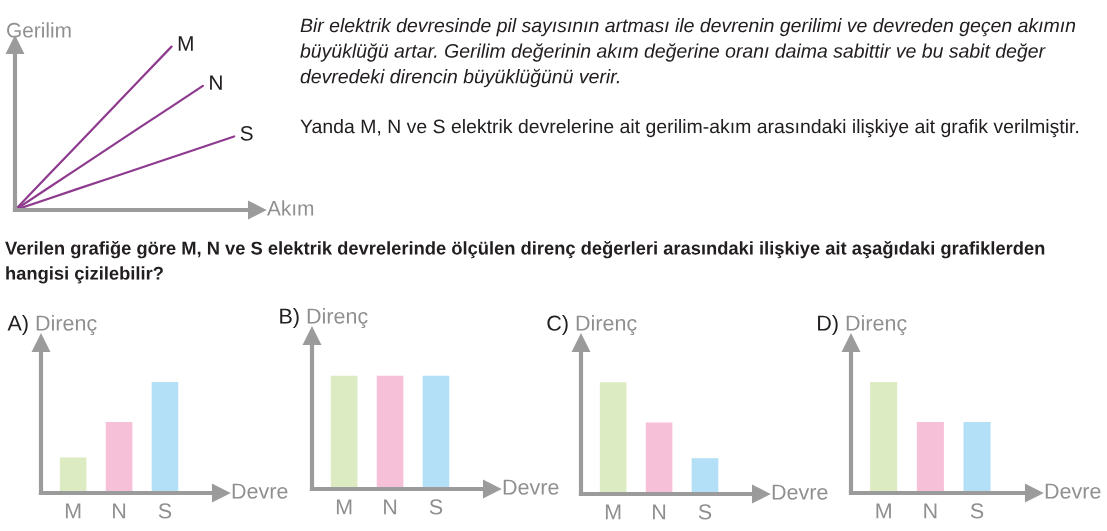 Image resolution: width=1107 pixels, height=531 pixels. I want to click on chart-title: C), so click(557, 325).